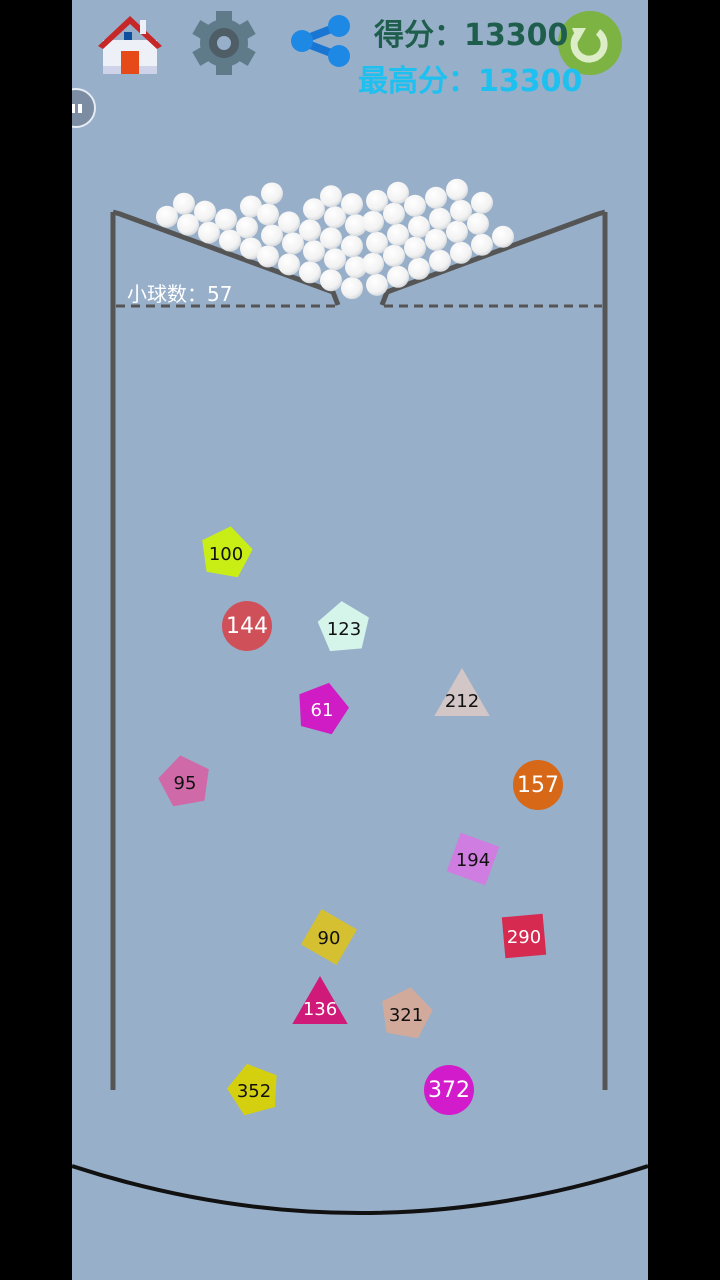 The height and width of the screenshot is (1280, 720). I want to click on refresh-icon, so click(590, 43).